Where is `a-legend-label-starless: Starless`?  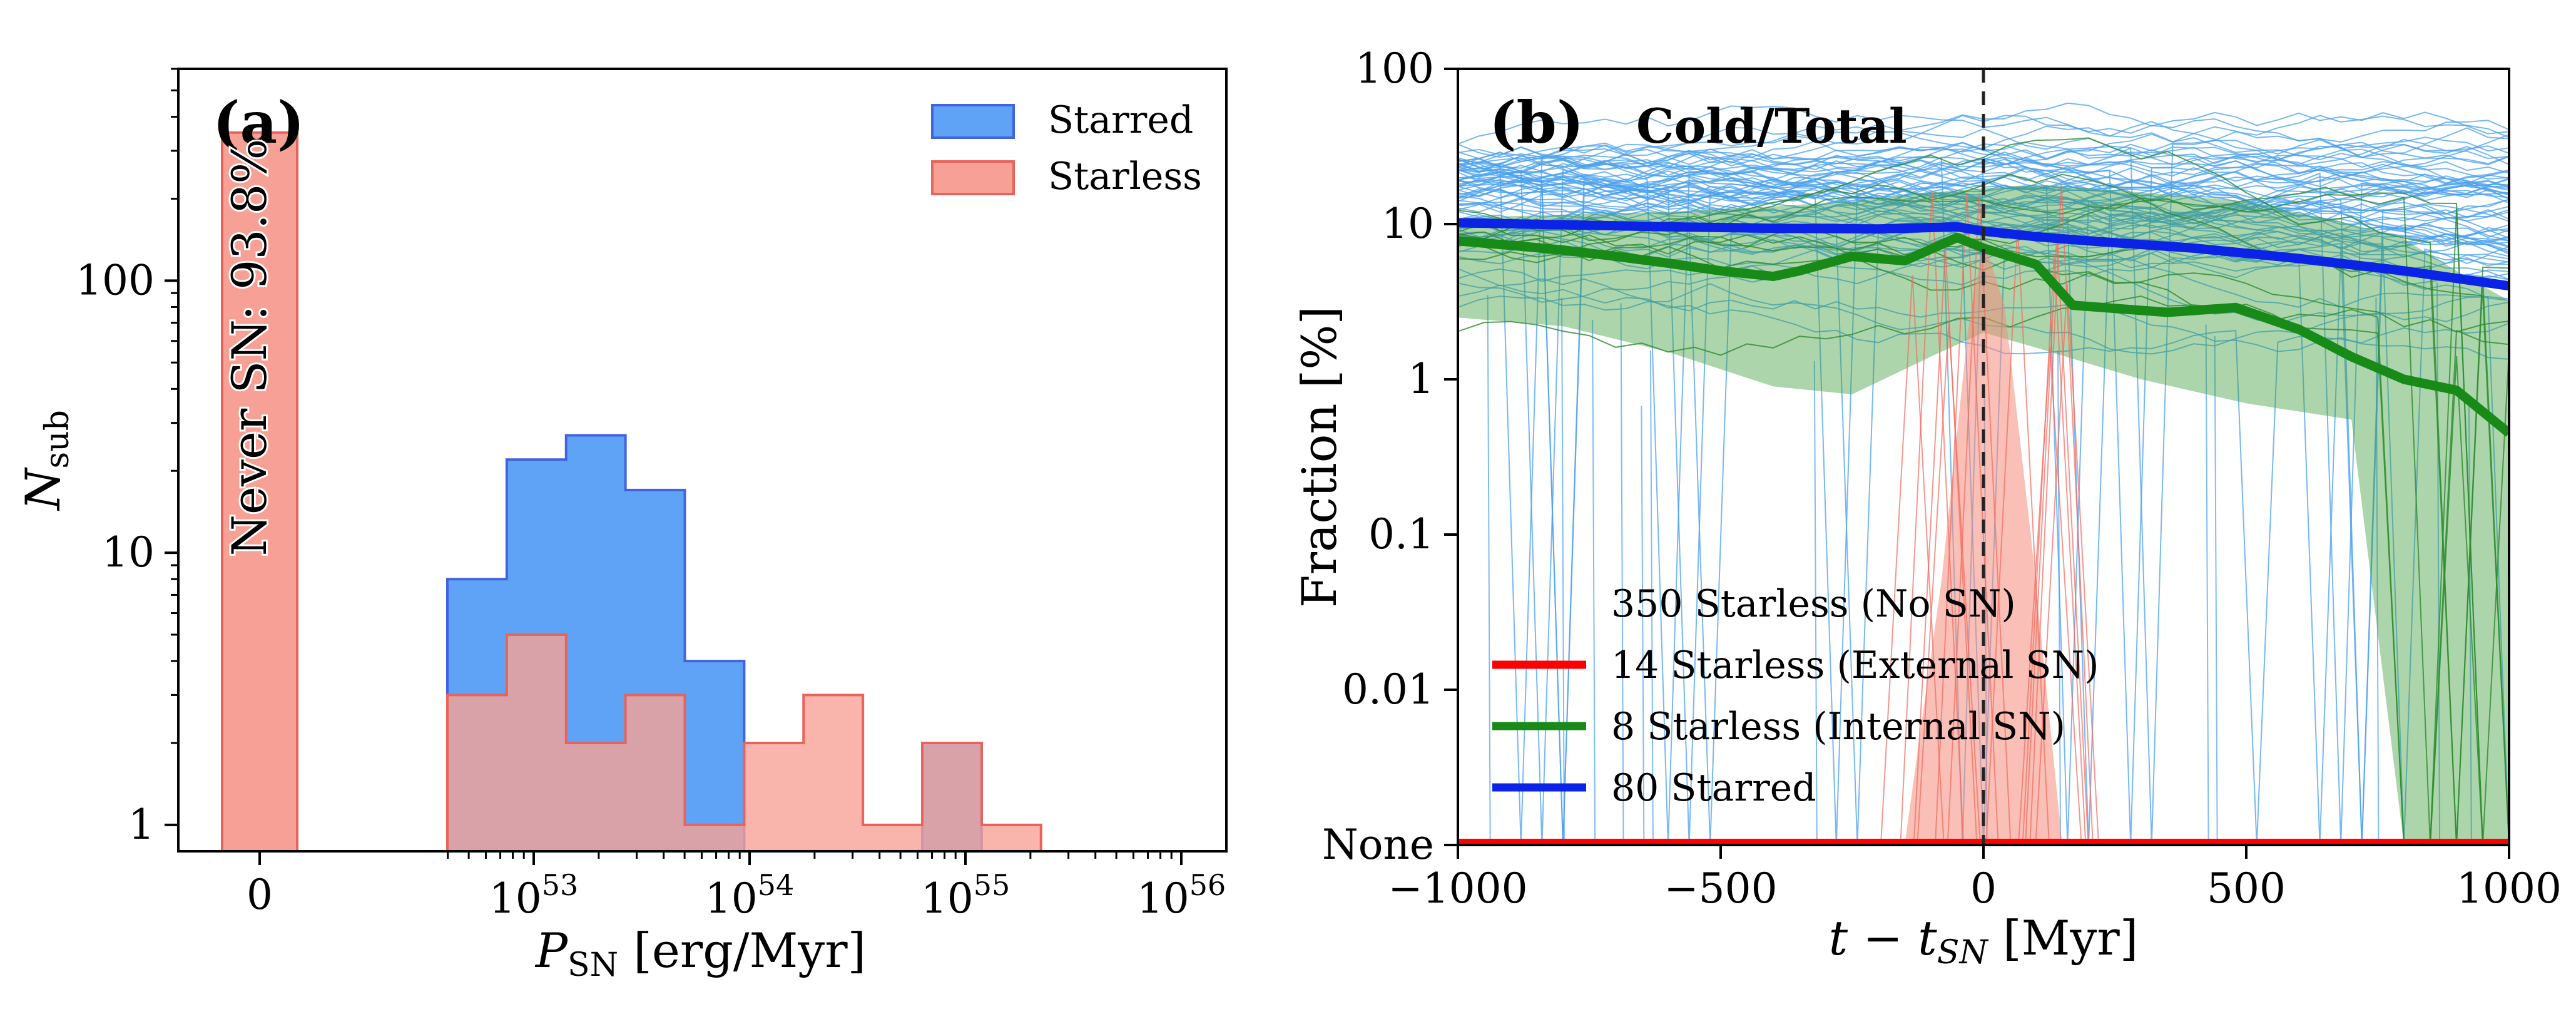
a-legend-label-starless: Starless is located at coordinates (1125, 176).